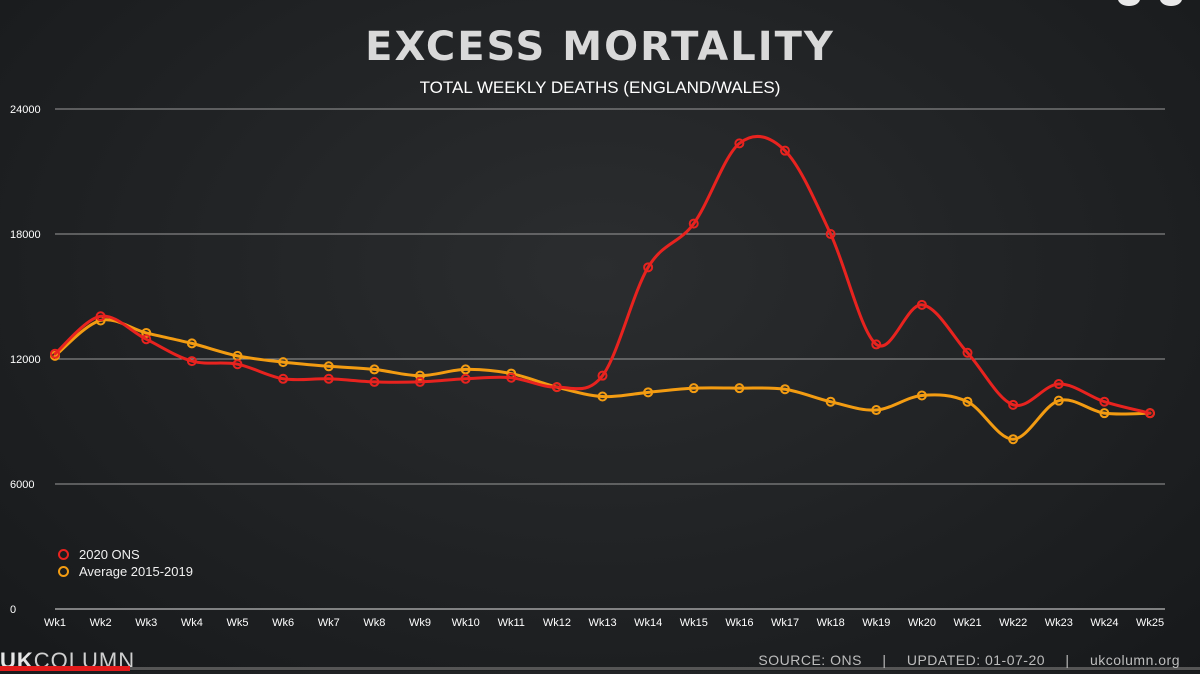 The image size is (1200, 674). I want to click on series-point-2020-wk11, so click(511, 377).